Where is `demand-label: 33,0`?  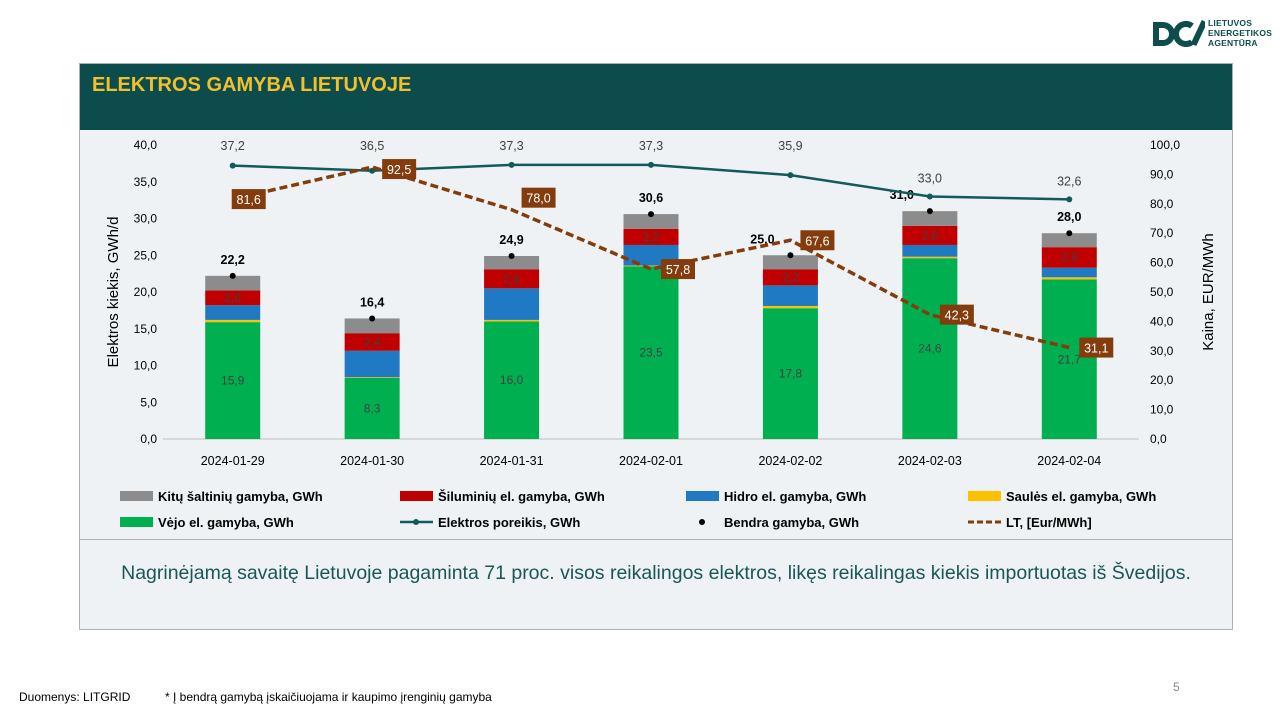
demand-label: 33,0 is located at coordinates (930, 178).